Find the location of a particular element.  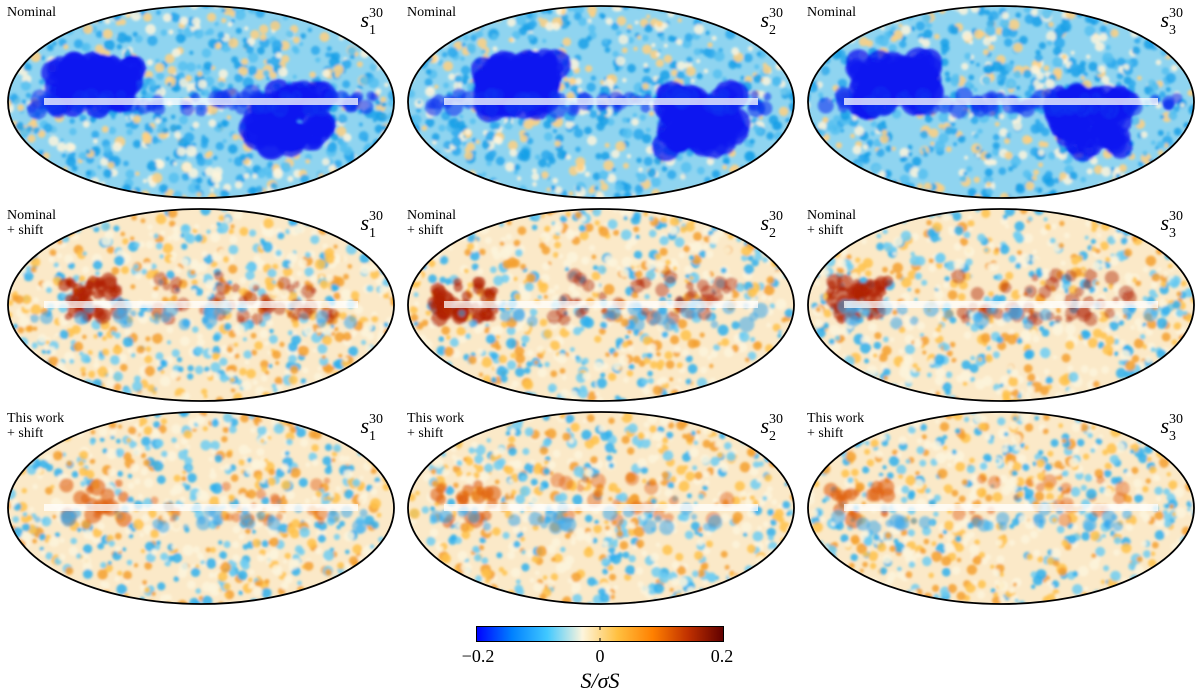

map-panel: Nominal s130 is located at coordinates (201, 102).